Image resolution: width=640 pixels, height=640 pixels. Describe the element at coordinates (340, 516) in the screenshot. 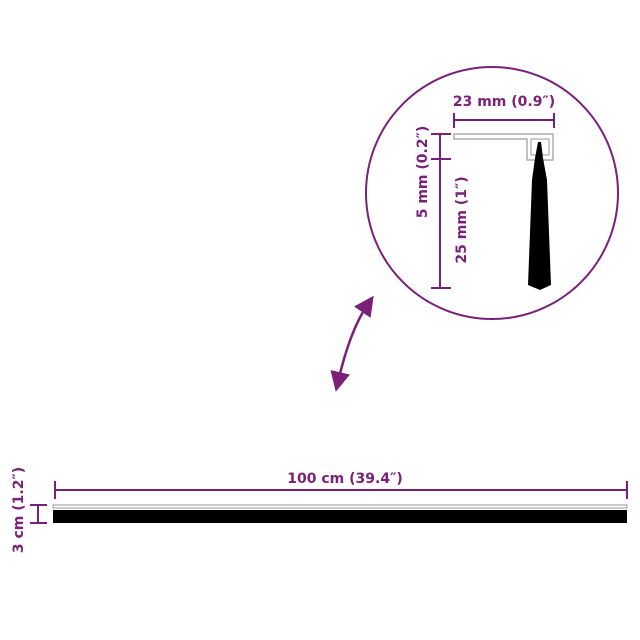

I see `brush-strip` at that location.